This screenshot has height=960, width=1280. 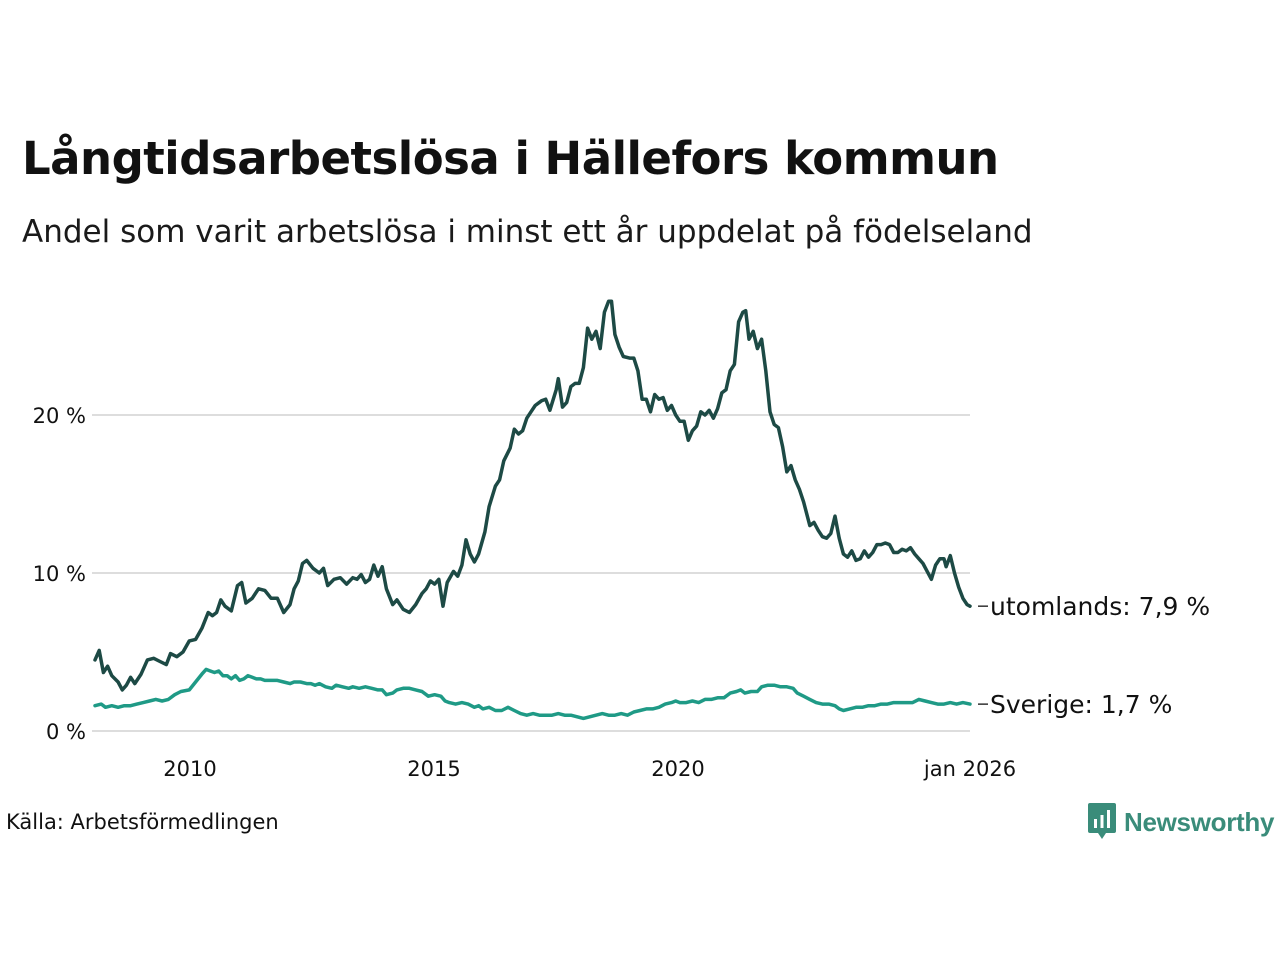 What do you see at coordinates (969, 769) in the screenshot?
I see `x-tick-label: jan 2026` at bounding box center [969, 769].